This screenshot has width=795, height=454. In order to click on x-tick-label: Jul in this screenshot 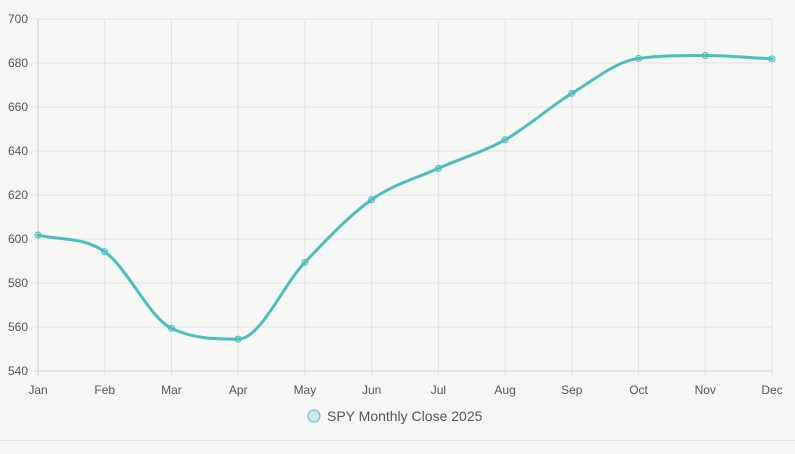, I will do `click(438, 390)`.